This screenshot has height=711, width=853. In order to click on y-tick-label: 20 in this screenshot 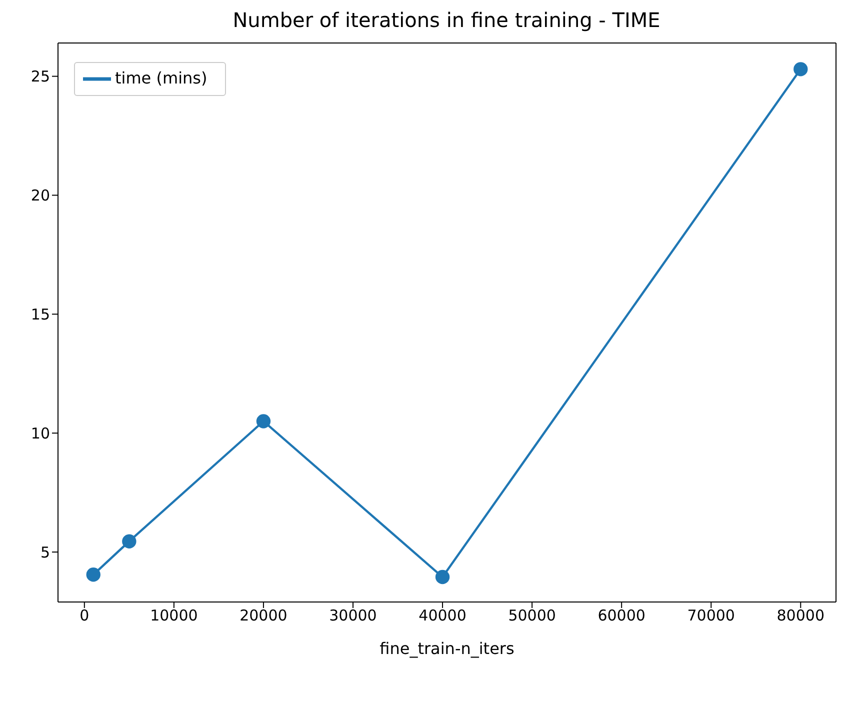, I will do `click(40, 195)`.